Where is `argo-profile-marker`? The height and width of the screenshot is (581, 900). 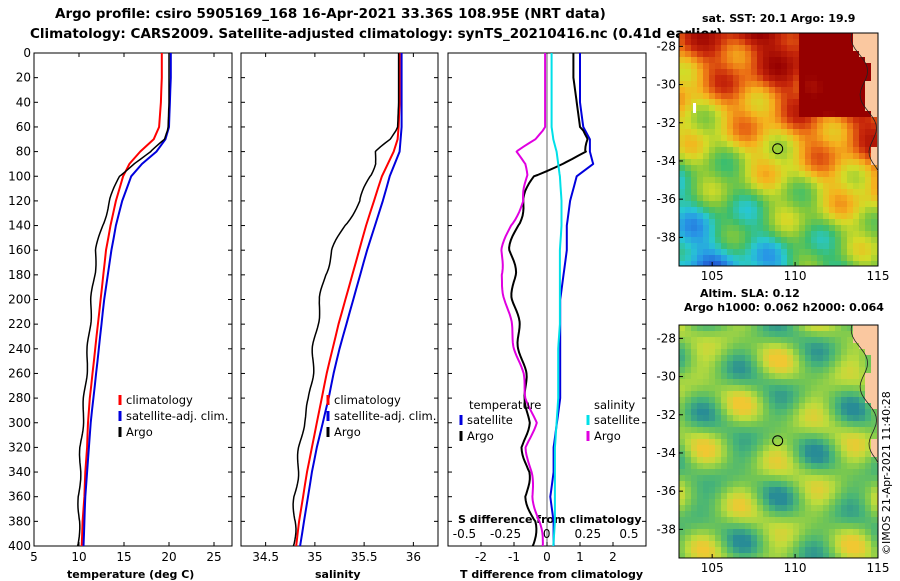
argo-profile-marker is located at coordinates (778, 441).